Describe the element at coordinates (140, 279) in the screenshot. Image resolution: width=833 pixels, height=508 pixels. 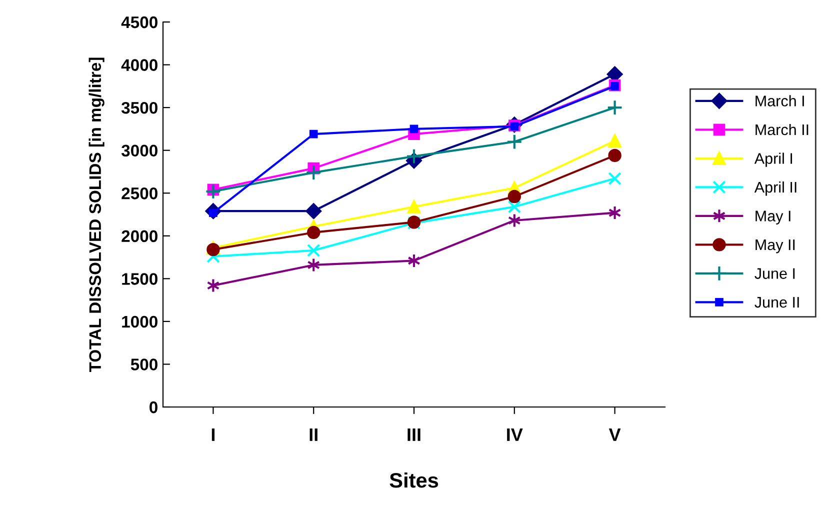
I see `y-tick-label: 1500` at that location.